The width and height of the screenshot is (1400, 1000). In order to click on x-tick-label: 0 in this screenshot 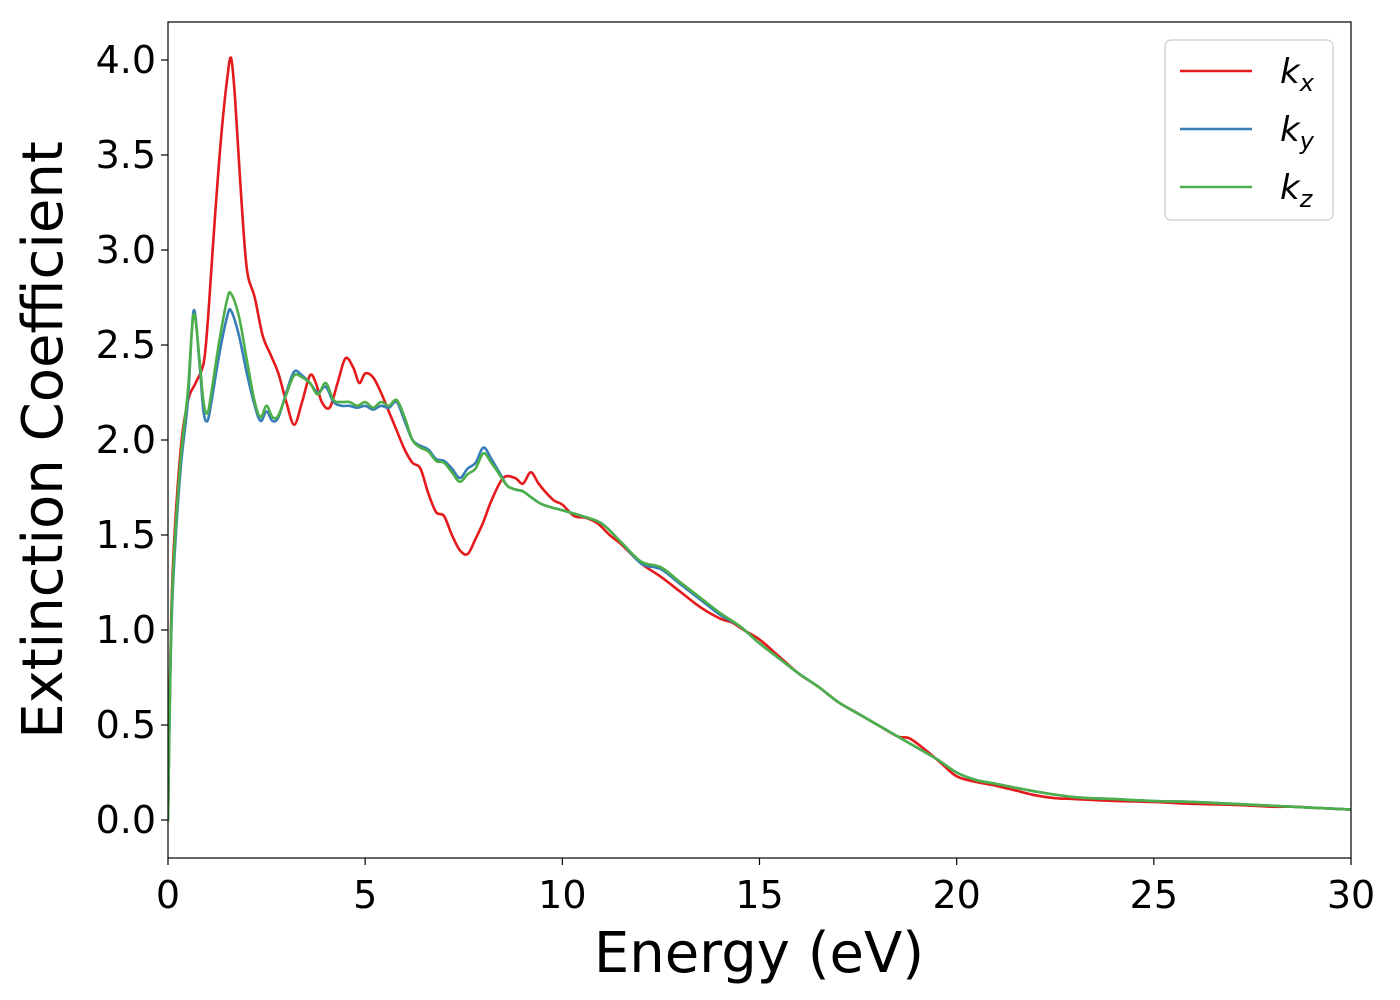, I will do `click(168, 895)`.